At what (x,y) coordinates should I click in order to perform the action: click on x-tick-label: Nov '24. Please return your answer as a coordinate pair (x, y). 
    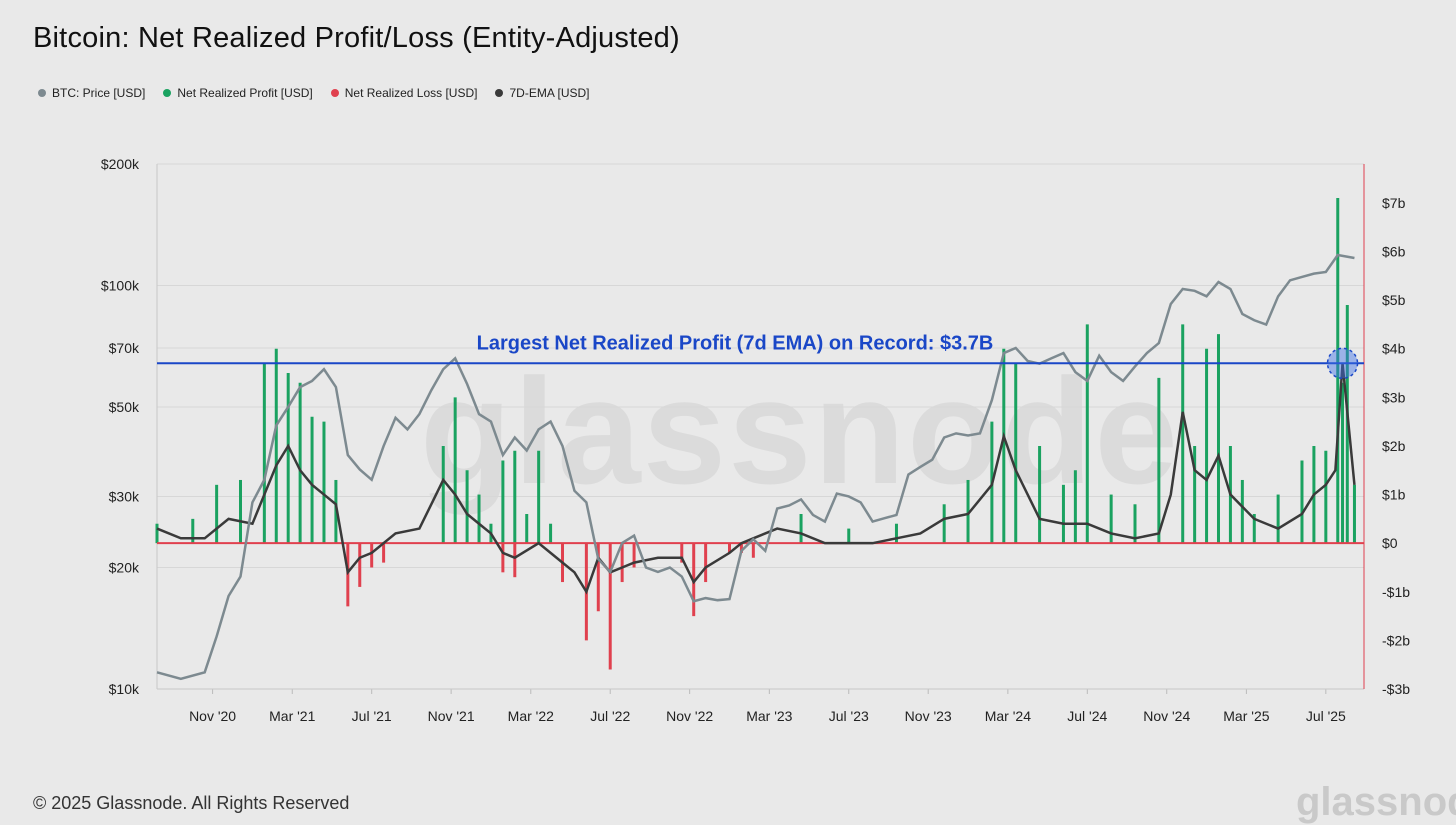
    Looking at the image, I should click on (1166, 716).